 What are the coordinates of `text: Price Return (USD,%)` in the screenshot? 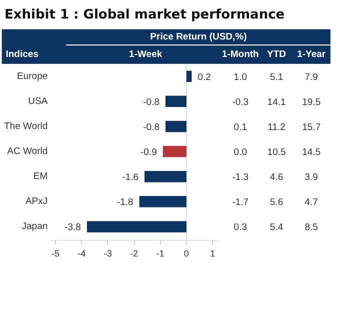 It's located at (198, 37).